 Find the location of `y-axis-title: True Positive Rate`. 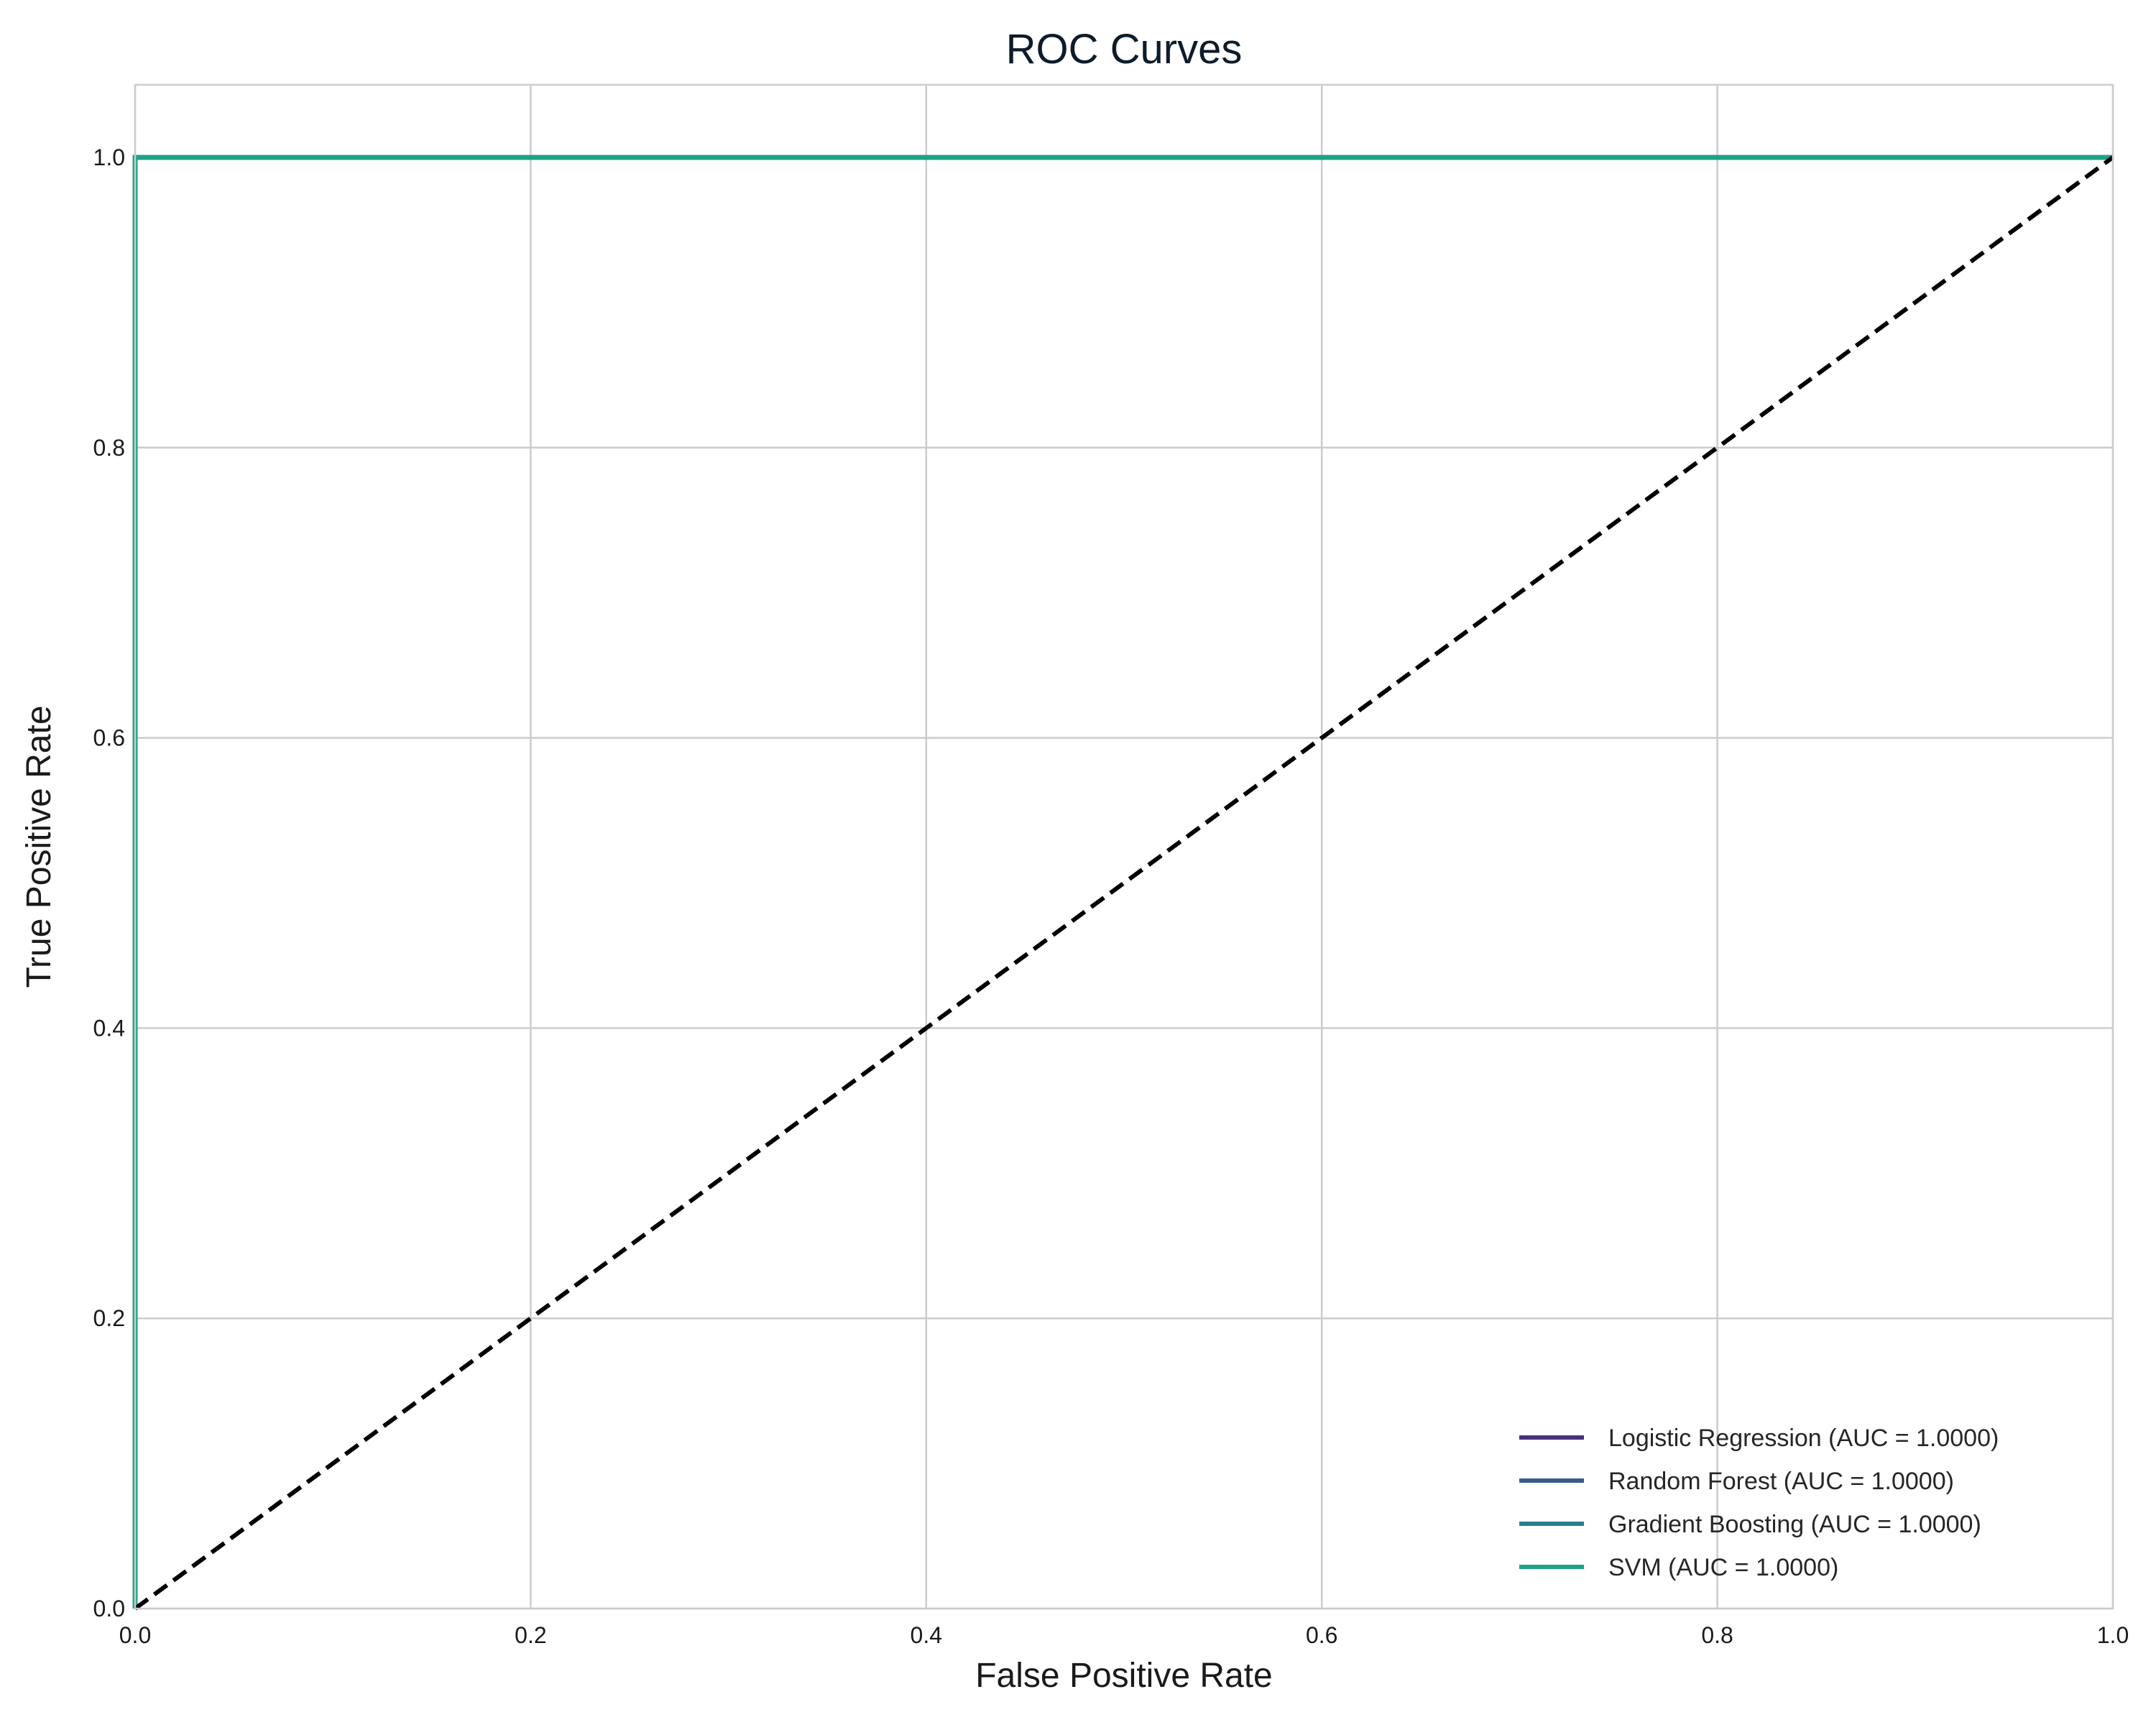

y-axis-title: True Positive Rate is located at coordinates (39, 846).